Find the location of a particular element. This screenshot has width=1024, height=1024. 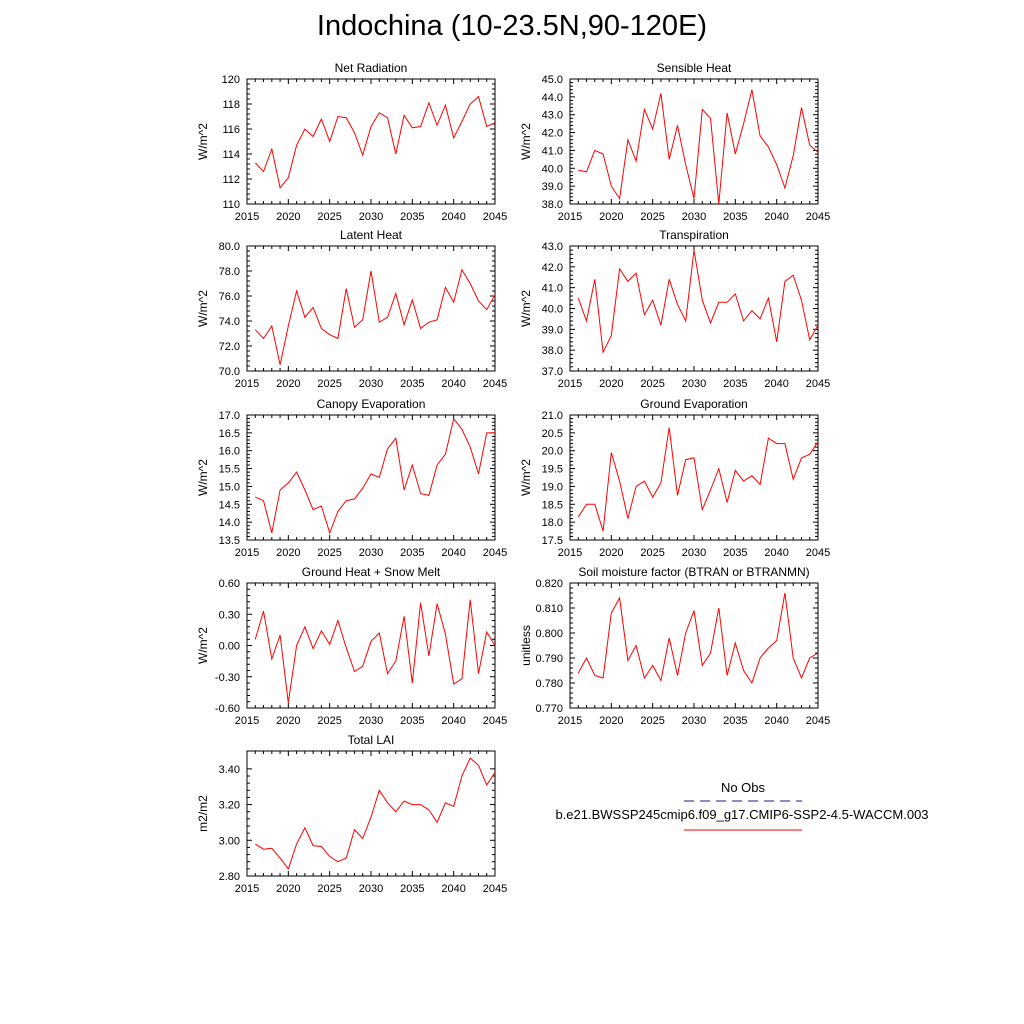

y-tick-label: 16.0 is located at coordinates (229, 452).